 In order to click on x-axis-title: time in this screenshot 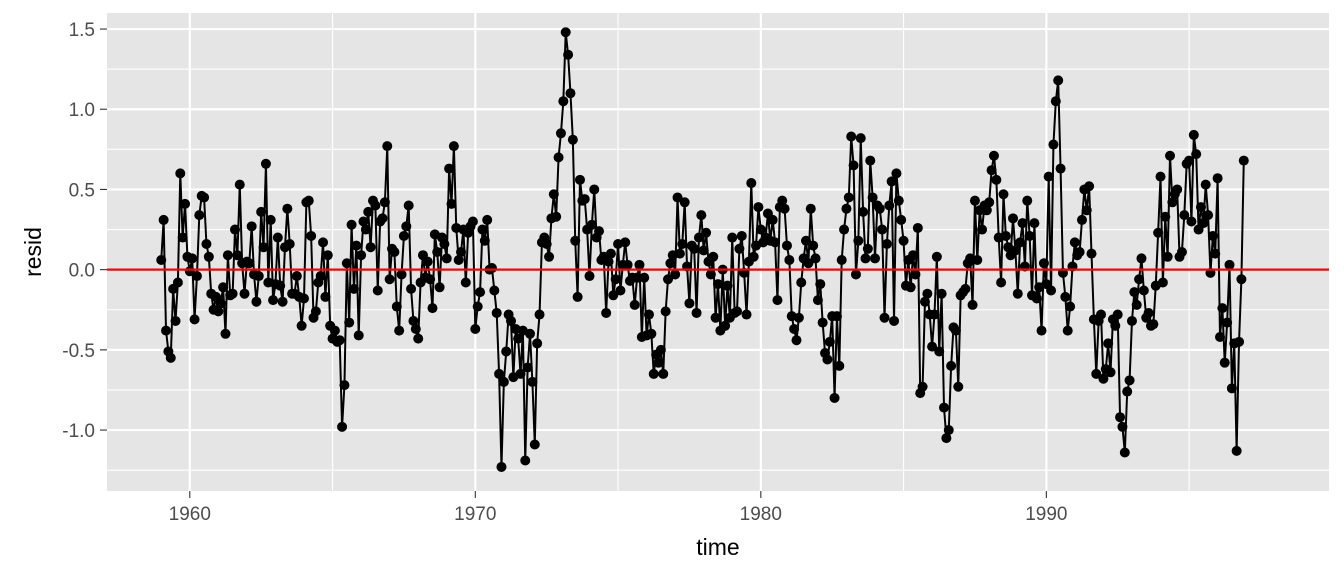, I will do `click(717, 547)`.